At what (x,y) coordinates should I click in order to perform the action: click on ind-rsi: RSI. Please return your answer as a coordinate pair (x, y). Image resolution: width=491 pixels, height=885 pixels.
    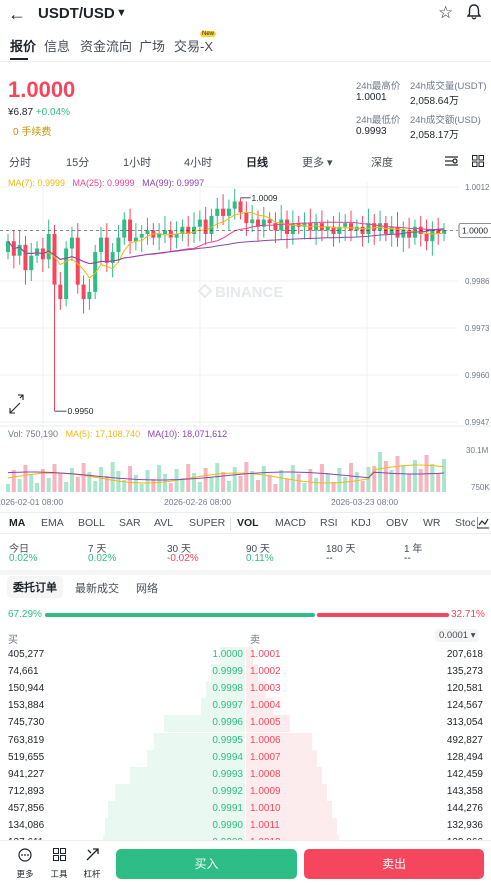
    Looking at the image, I should click on (329, 523).